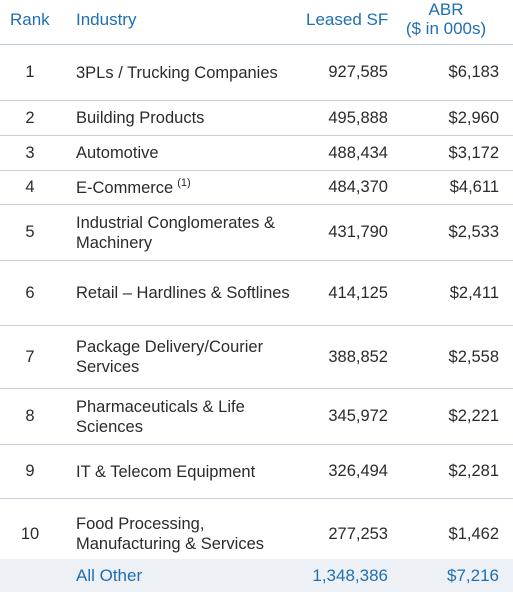 This screenshot has height=592, width=513. I want to click on table-row: 1 3PLs / Trucking Companies 927,585 $6,183, so click(256, 73).